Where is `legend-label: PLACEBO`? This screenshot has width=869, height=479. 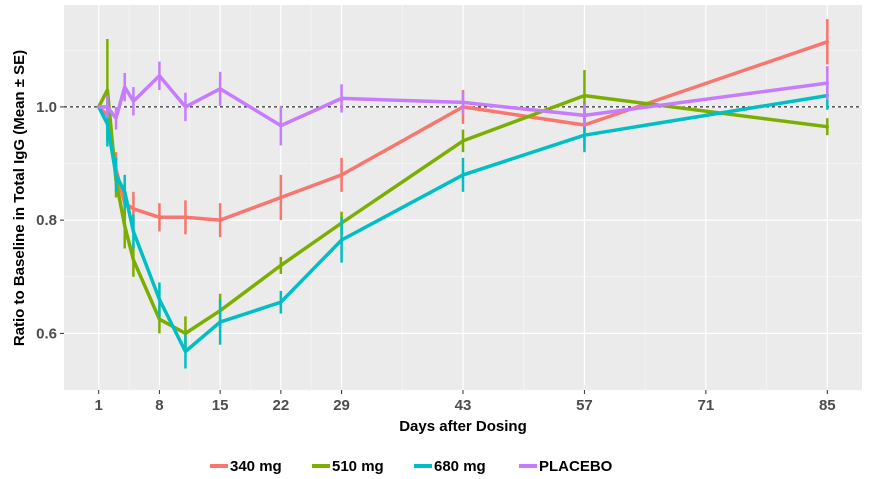 legend-label: PLACEBO is located at coordinates (576, 466).